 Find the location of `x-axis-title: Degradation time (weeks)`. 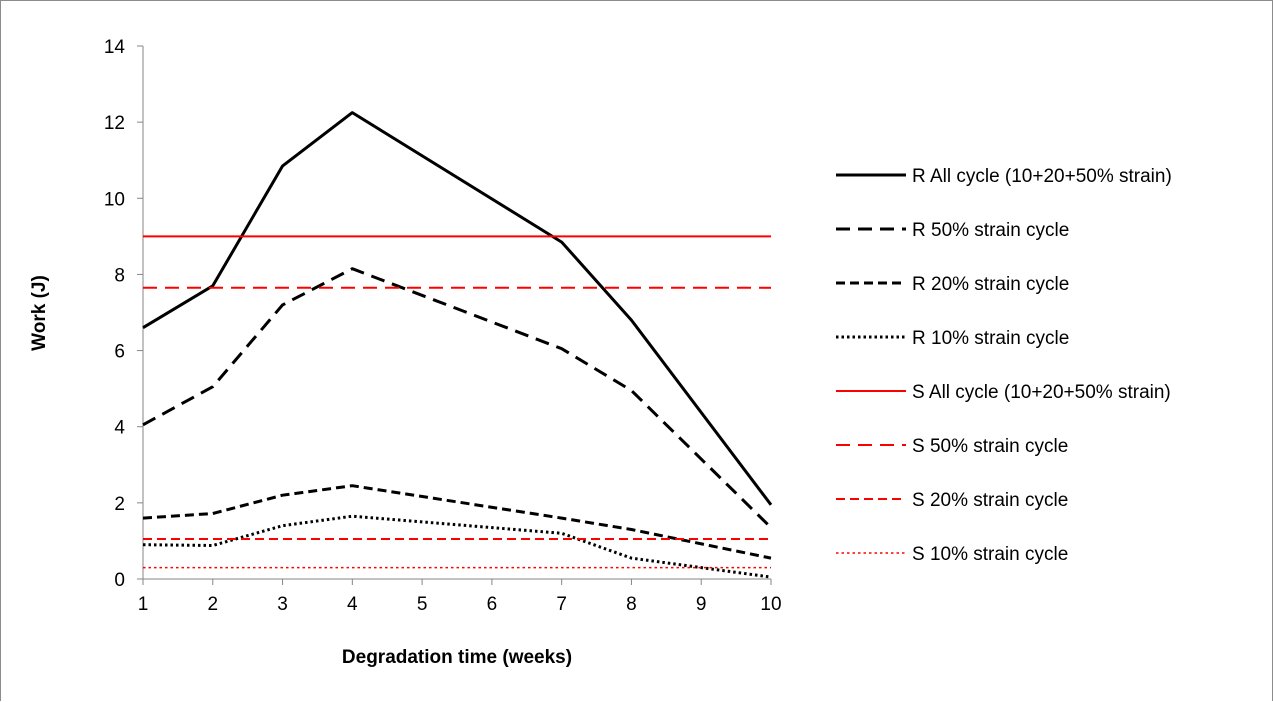

x-axis-title: Degradation time (weeks) is located at coordinates (457, 657).